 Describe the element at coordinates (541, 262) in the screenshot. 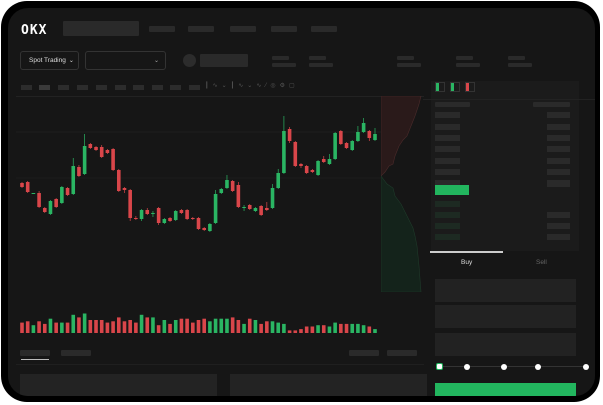

I see `tab-sell: Sell` at that location.